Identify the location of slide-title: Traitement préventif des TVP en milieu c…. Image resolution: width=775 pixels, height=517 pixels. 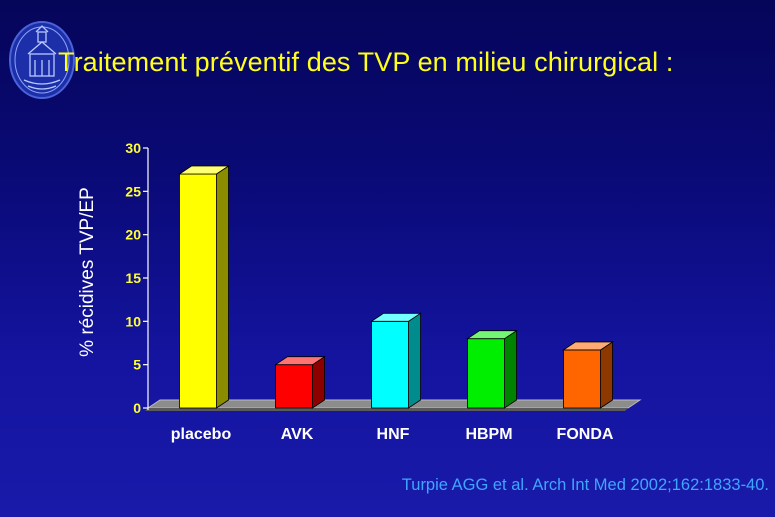
(366, 62).